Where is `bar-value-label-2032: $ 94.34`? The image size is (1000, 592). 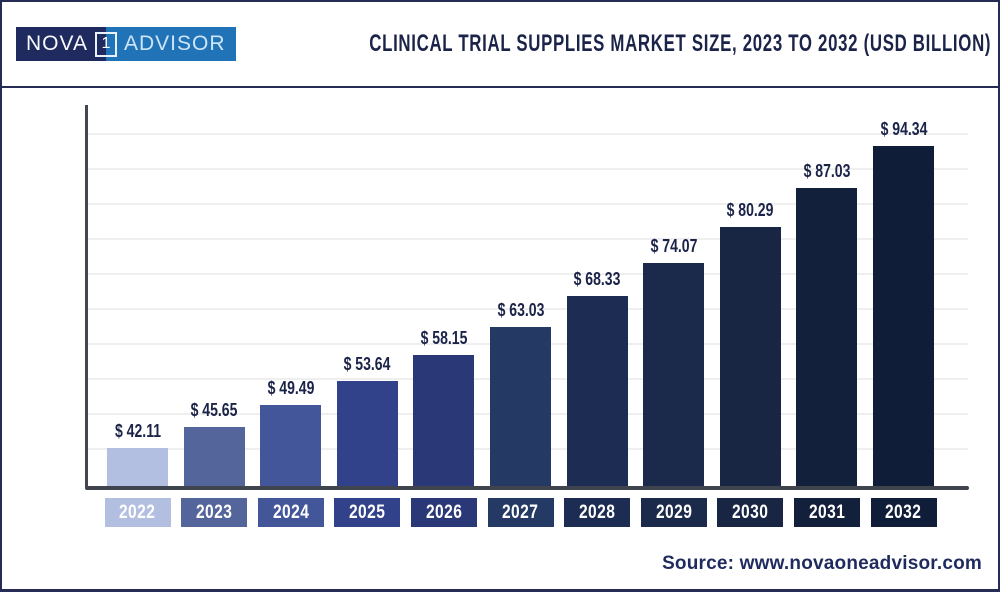 bar-value-label-2032: $ 94.34 is located at coordinates (903, 128).